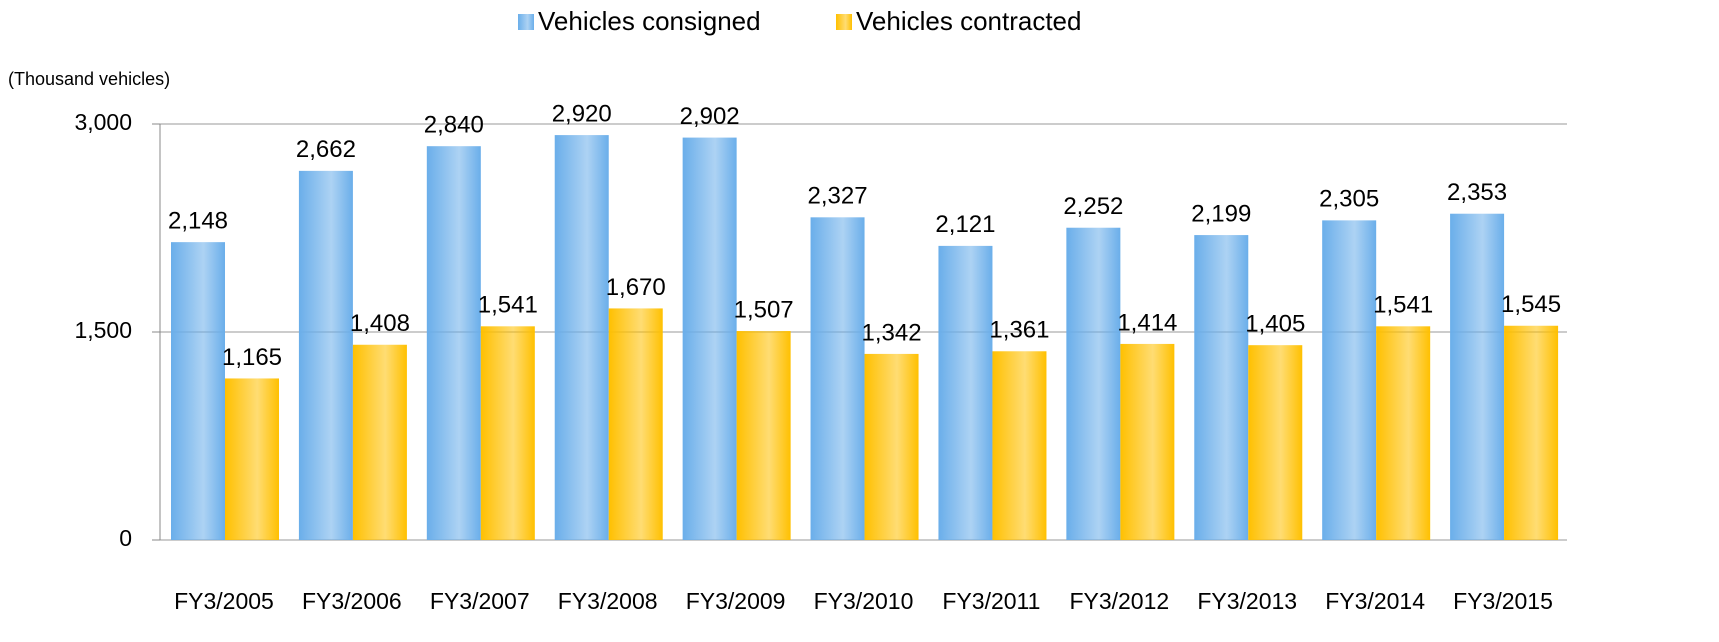 Image resolution: width=1719 pixels, height=642 pixels. What do you see at coordinates (965, 224) in the screenshot?
I see `value-label: 2,121` at bounding box center [965, 224].